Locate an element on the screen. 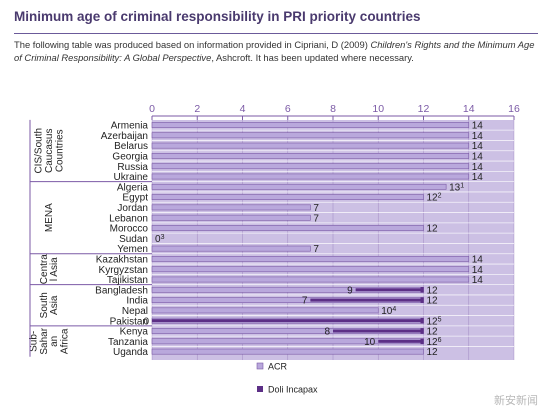 The image size is (550, 411). doli-incapax-label: 9 is located at coordinates (350, 290).